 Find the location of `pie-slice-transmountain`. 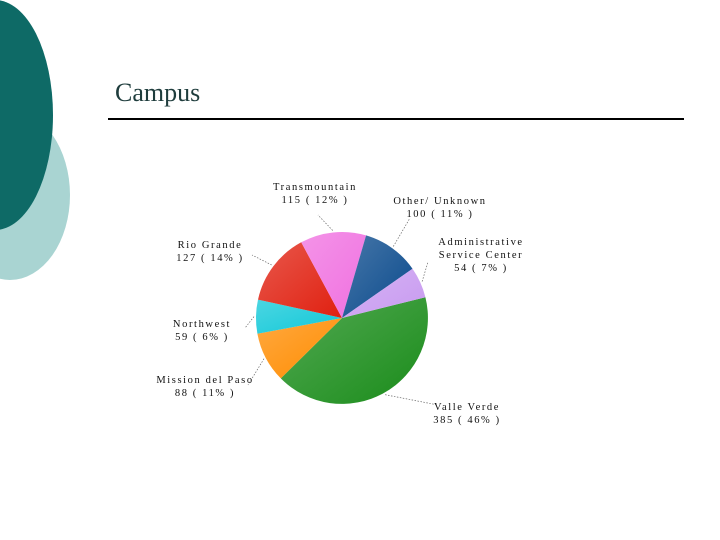

pie-slice-transmountain is located at coordinates (334, 274).